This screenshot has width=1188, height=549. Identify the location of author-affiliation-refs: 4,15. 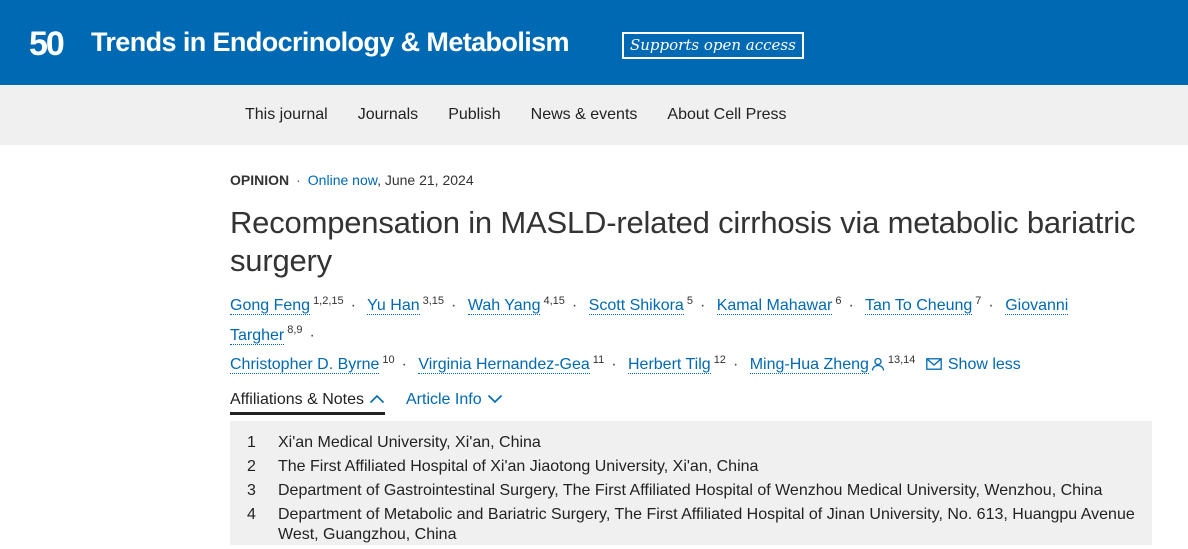
(554, 301).